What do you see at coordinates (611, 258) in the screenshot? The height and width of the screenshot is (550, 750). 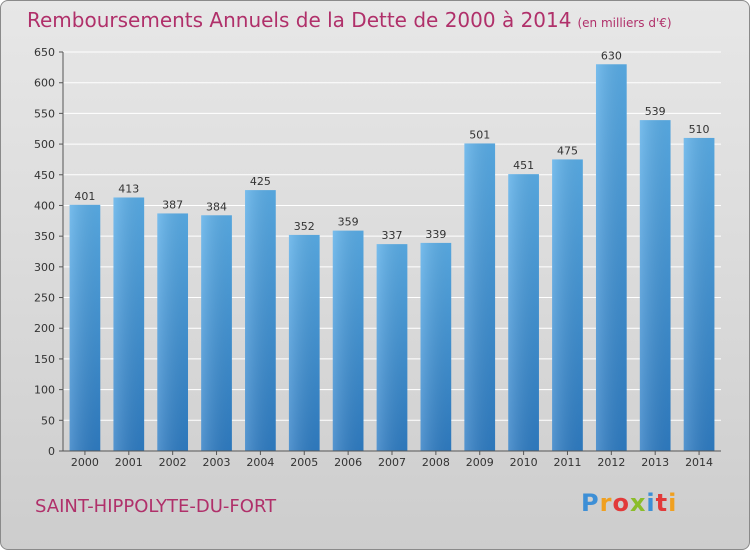 I see `bar-shine-2012` at bounding box center [611, 258].